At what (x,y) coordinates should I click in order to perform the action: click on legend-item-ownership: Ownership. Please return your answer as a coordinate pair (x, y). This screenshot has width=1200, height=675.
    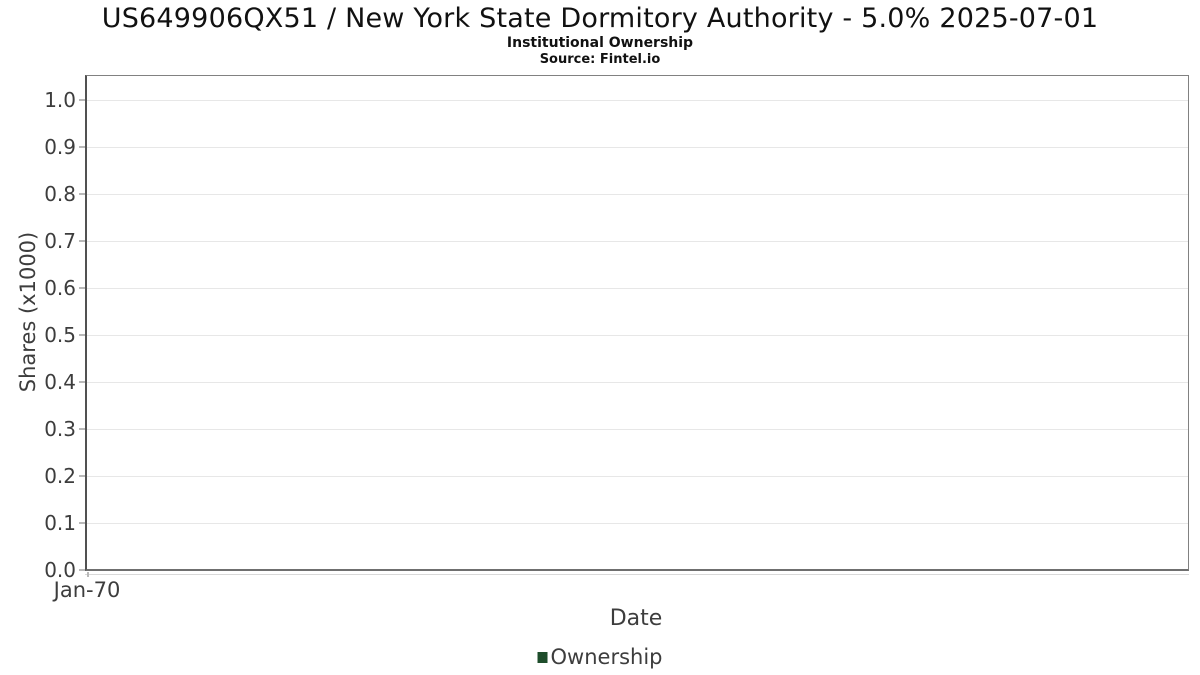
    Looking at the image, I should click on (600, 657).